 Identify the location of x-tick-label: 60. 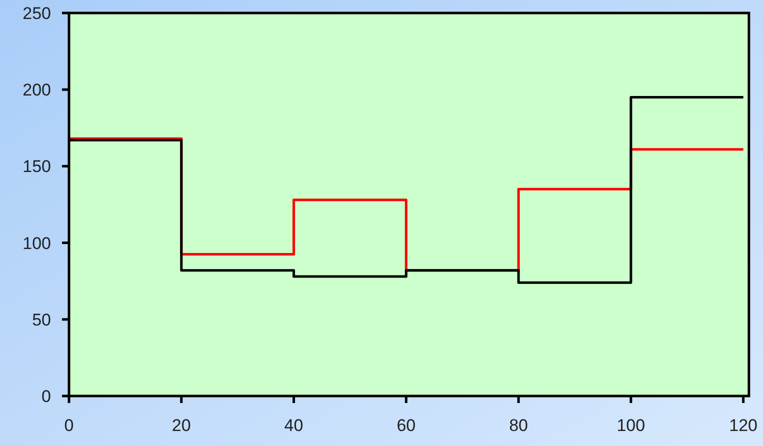
(406, 425).